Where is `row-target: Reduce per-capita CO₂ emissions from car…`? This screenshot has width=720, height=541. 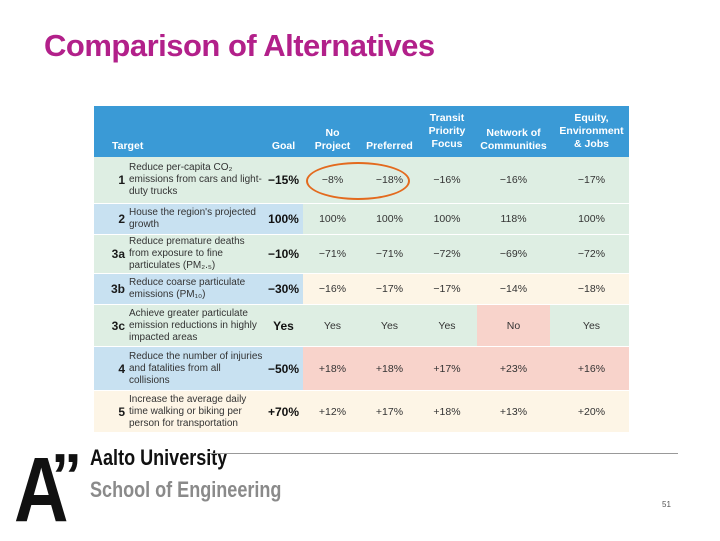
row-target: Reduce per-capita CO₂ emissions from car… is located at coordinates (195, 179).